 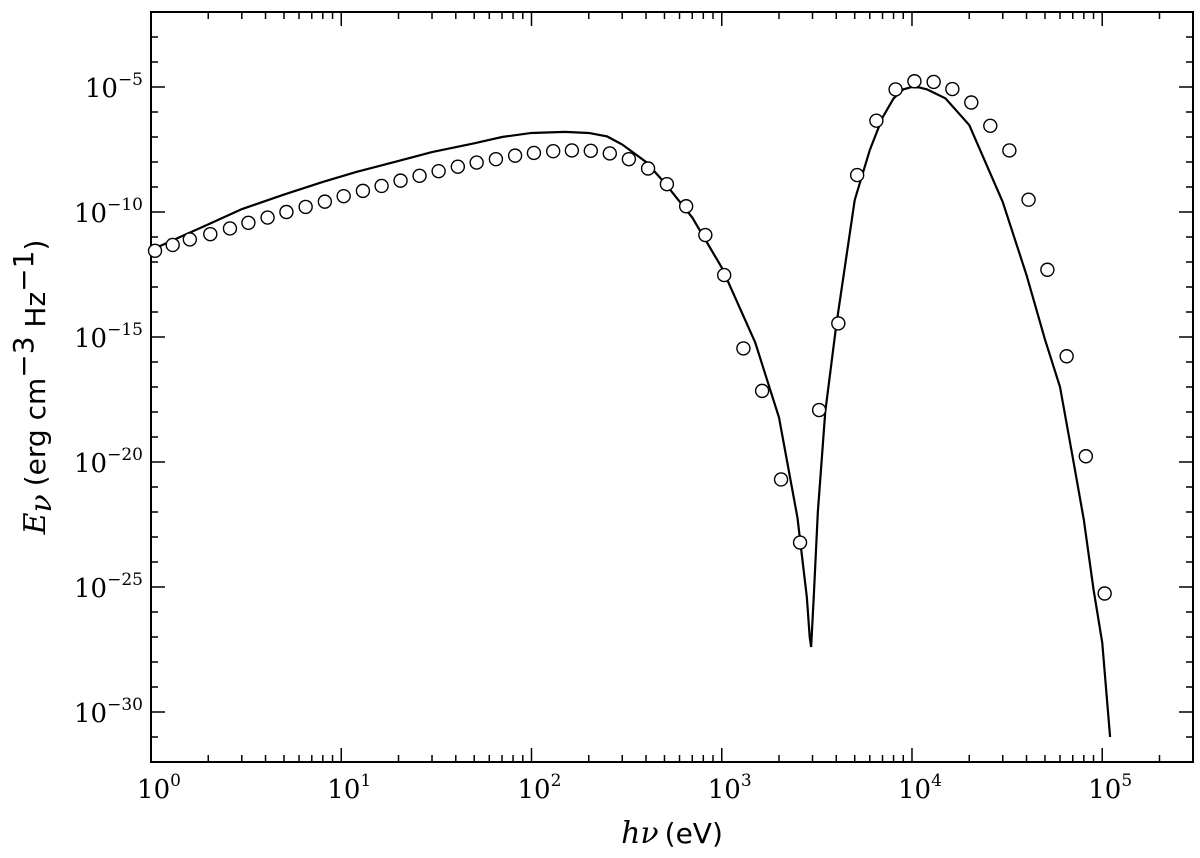 I want to click on y-axis-label-var: E, so click(x=35, y=523).